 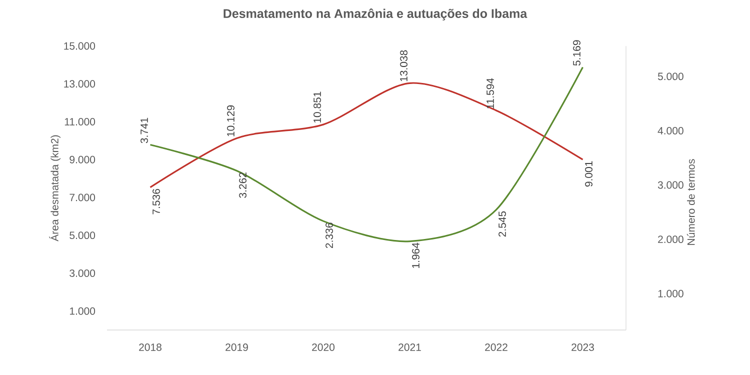 What do you see at coordinates (80, 122) in the screenshot?
I see `y-tick-label: 11.000` at bounding box center [80, 122].